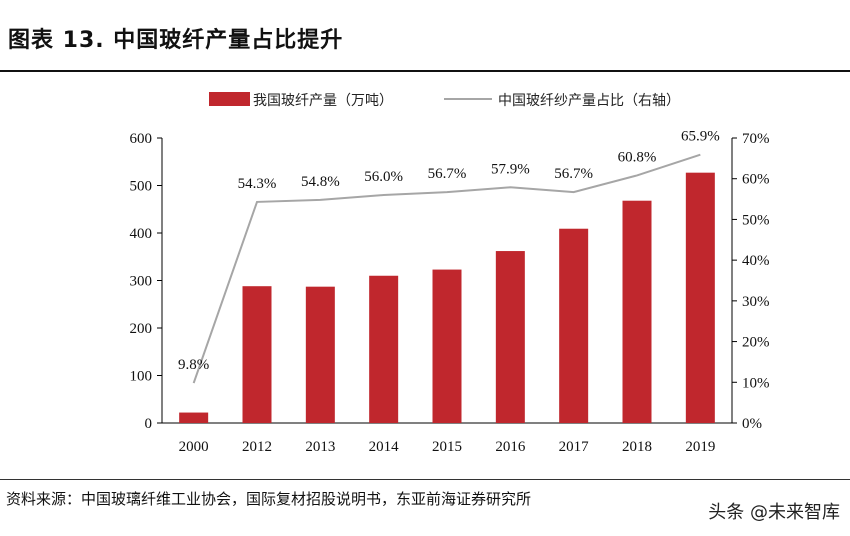  I want to click on y-right-tick-label: 20%, so click(756, 343).